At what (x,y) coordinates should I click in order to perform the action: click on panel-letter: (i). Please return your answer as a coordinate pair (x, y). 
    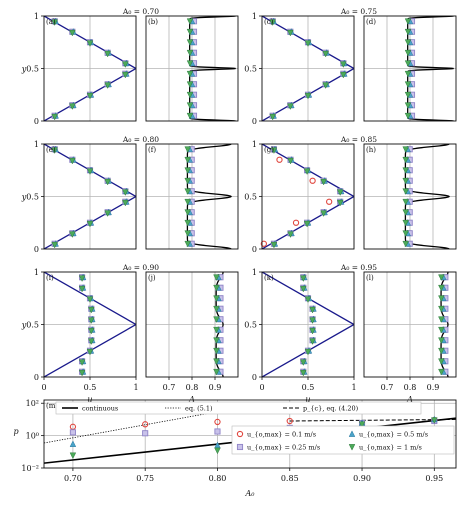
    Looking at the image, I should click on (50, 278).